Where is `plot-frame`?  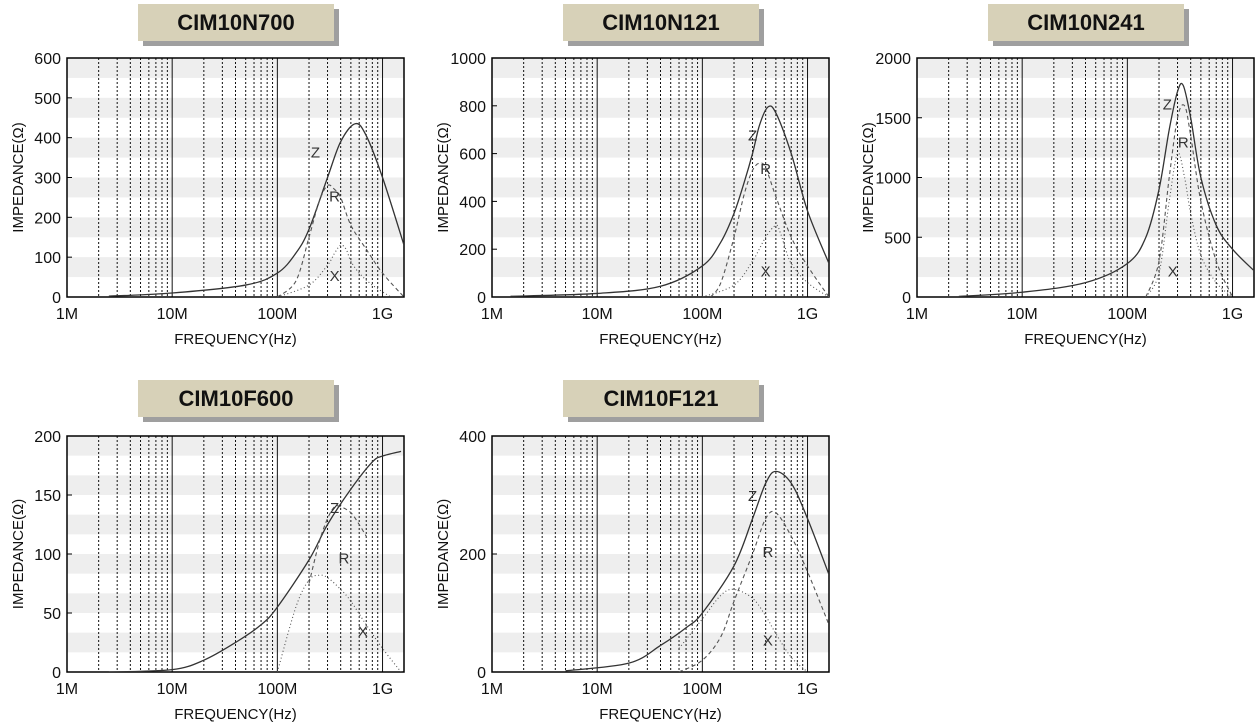 plot-frame is located at coordinates (660, 177).